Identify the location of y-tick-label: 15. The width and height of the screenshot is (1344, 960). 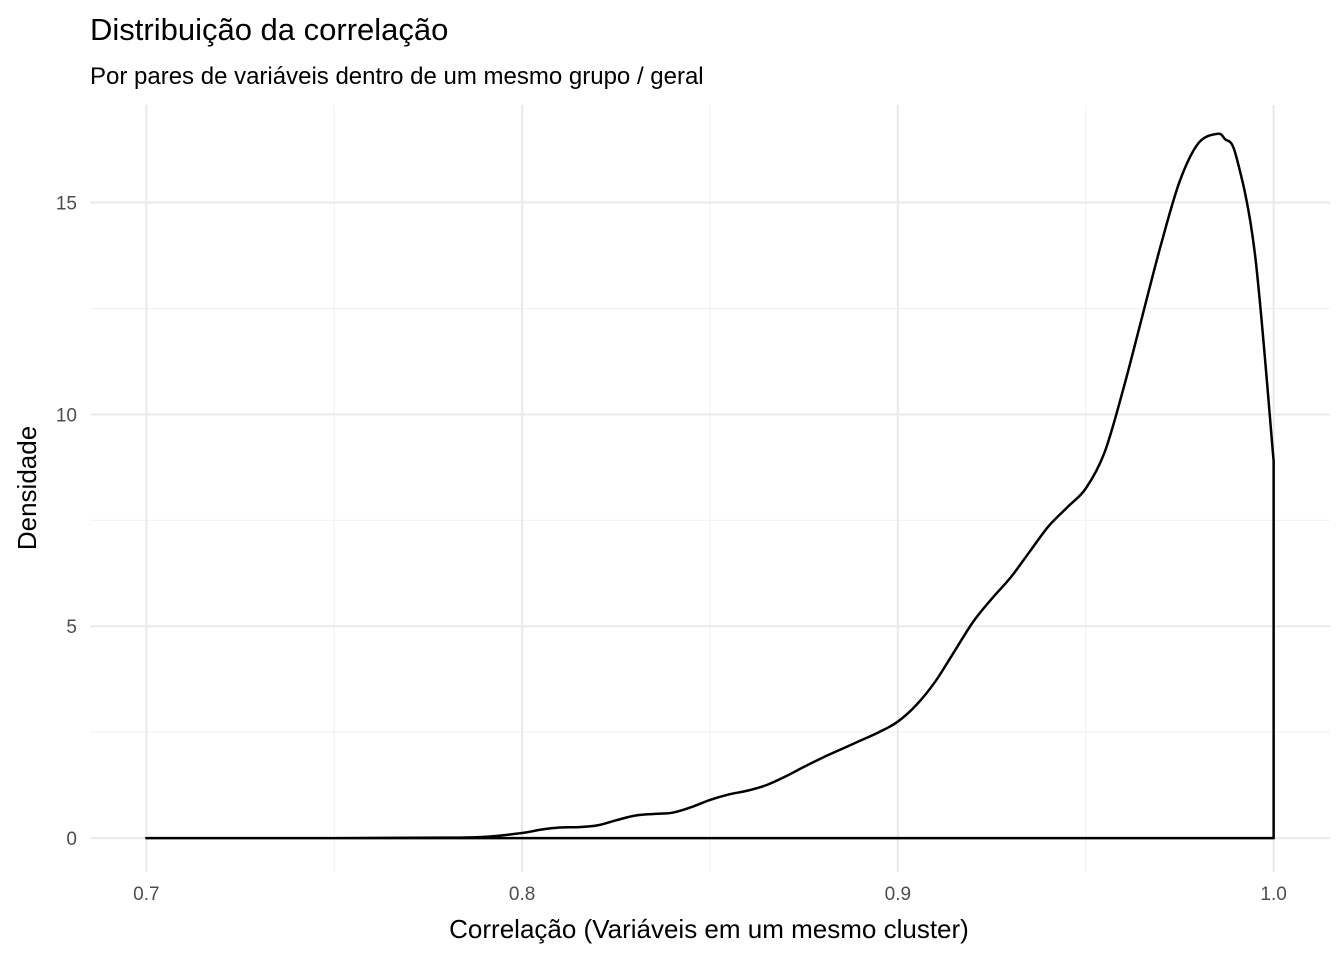
(66, 203).